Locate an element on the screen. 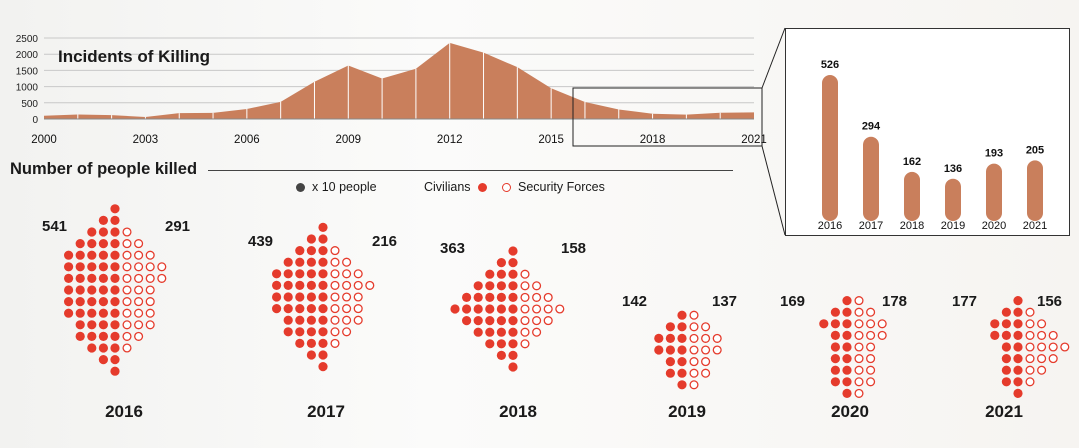 Image resolution: width=1079 pixels, height=448 pixels. inset-value-label: 193 is located at coordinates (994, 154).